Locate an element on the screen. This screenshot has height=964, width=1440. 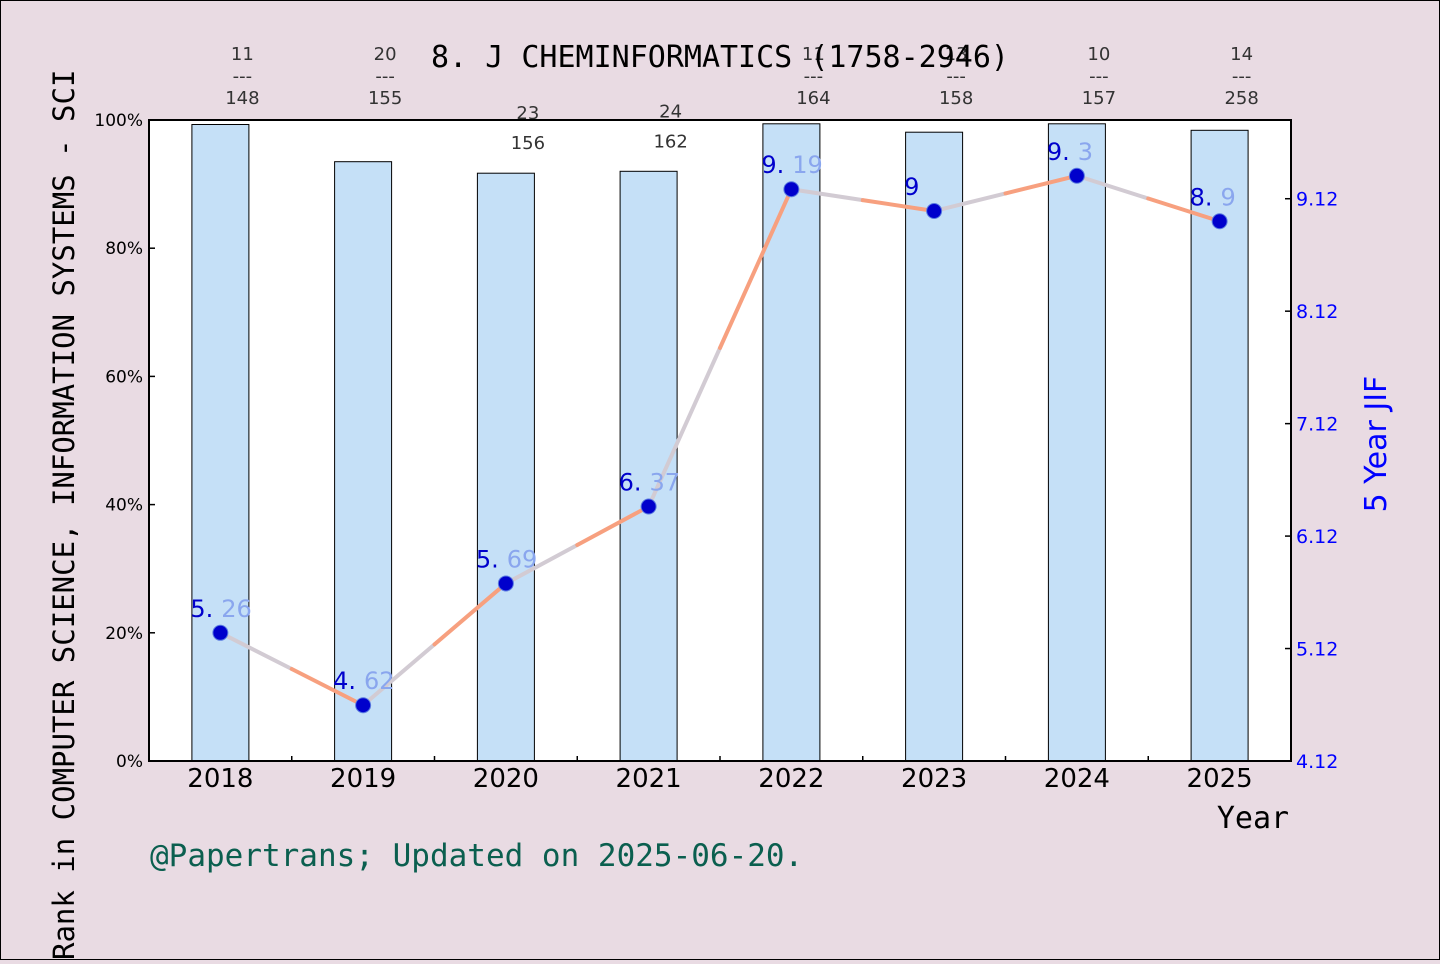
point-2023 is located at coordinates (934, 211).